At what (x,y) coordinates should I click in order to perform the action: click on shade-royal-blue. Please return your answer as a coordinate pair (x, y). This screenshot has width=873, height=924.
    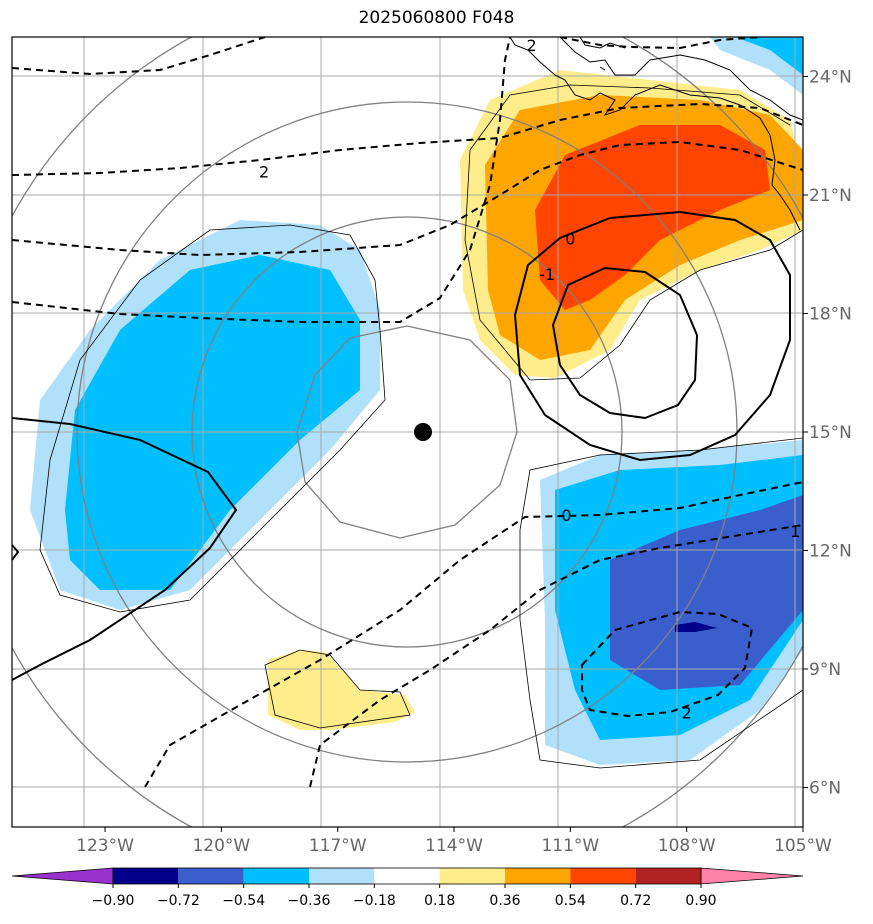
    Looking at the image, I should click on (706, 592).